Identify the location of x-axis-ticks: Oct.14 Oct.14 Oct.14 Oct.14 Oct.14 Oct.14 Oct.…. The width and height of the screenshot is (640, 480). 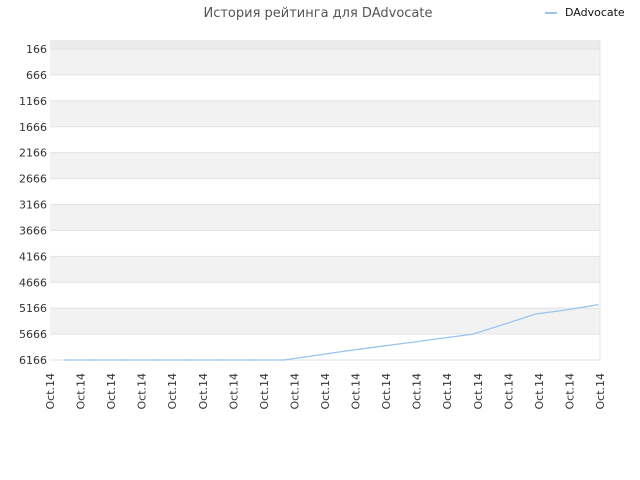
(325, 391).